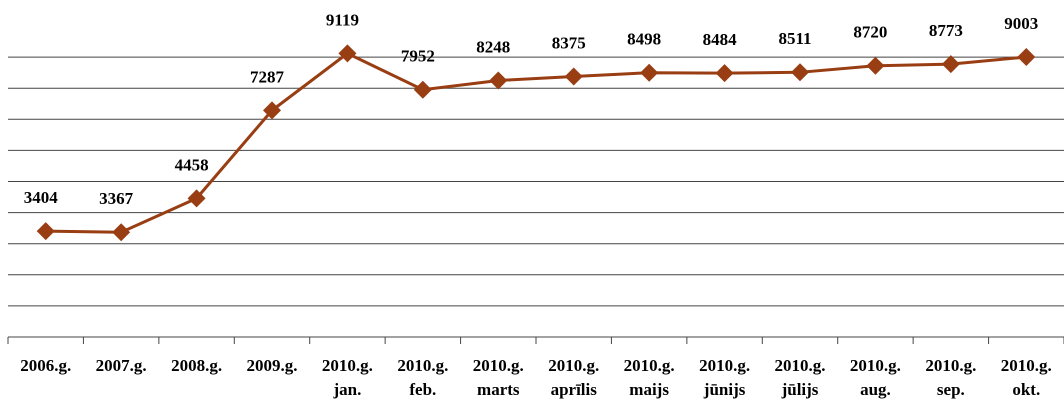 This screenshot has height=401, width=1064. What do you see at coordinates (794, 38) in the screenshot?
I see `data-label: 8511` at bounding box center [794, 38].